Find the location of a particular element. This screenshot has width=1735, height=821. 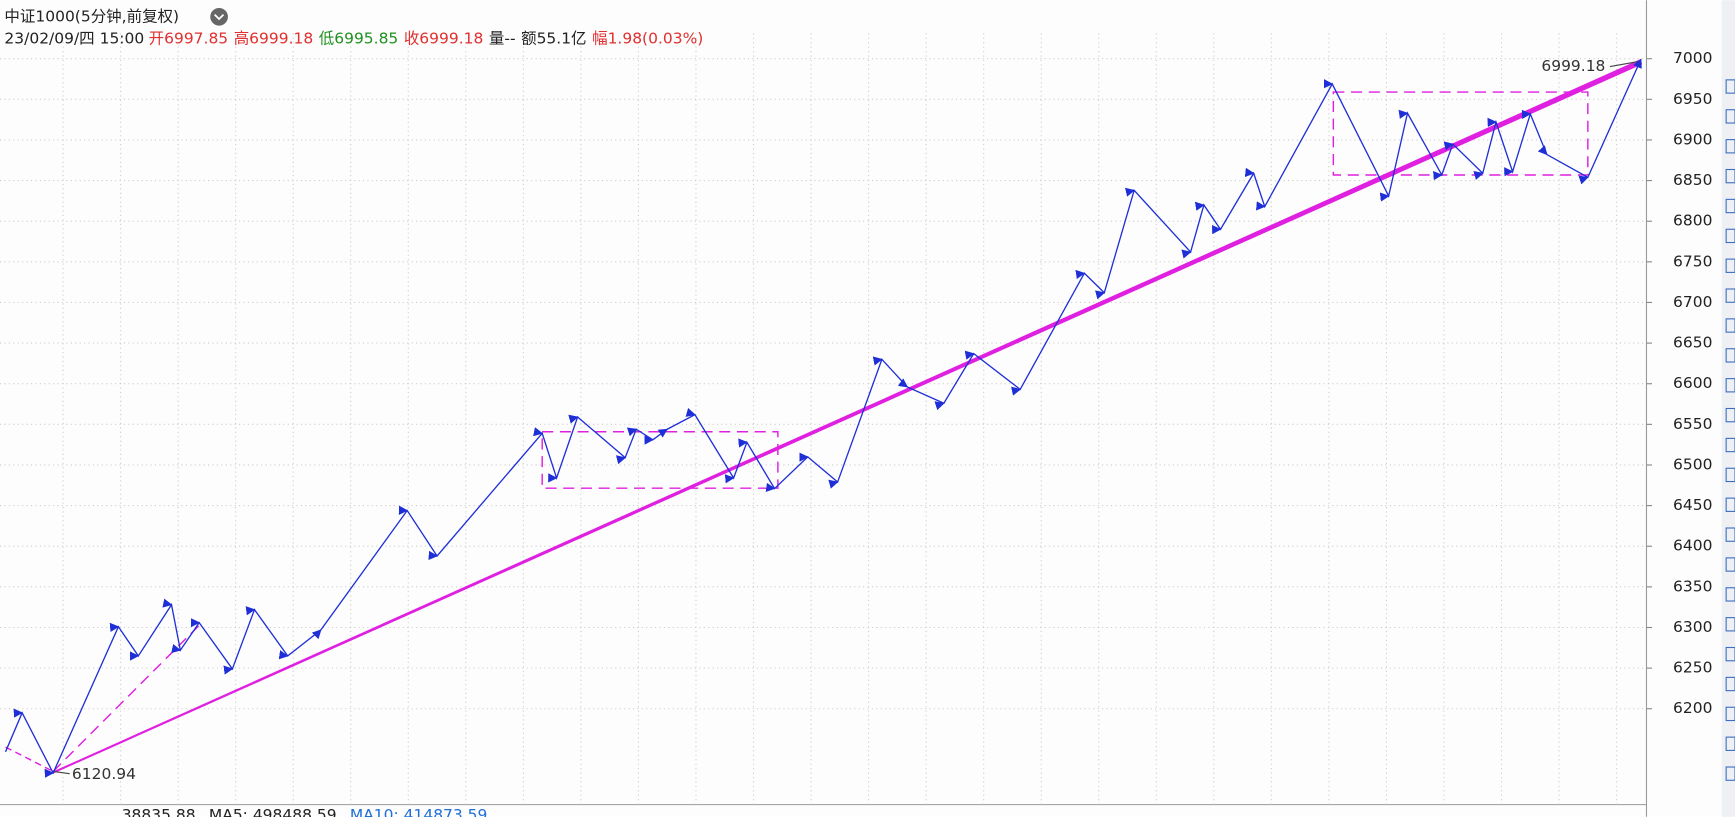

y-tick-label: 6650 is located at coordinates (1692, 343).